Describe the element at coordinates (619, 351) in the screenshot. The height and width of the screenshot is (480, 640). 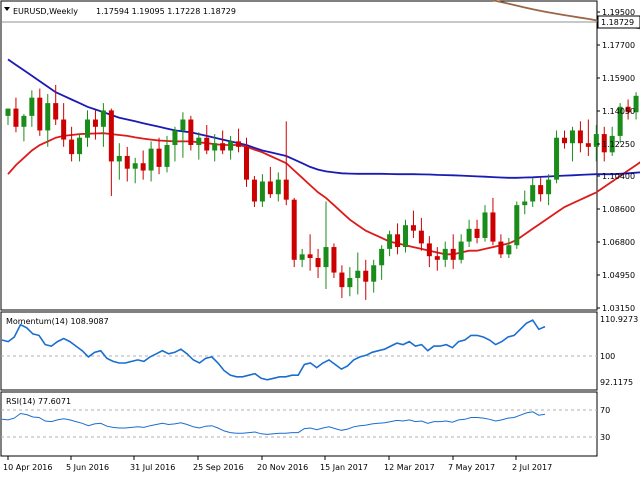
I see `momentum-axis: 110.9273 100 92.1175` at that location.